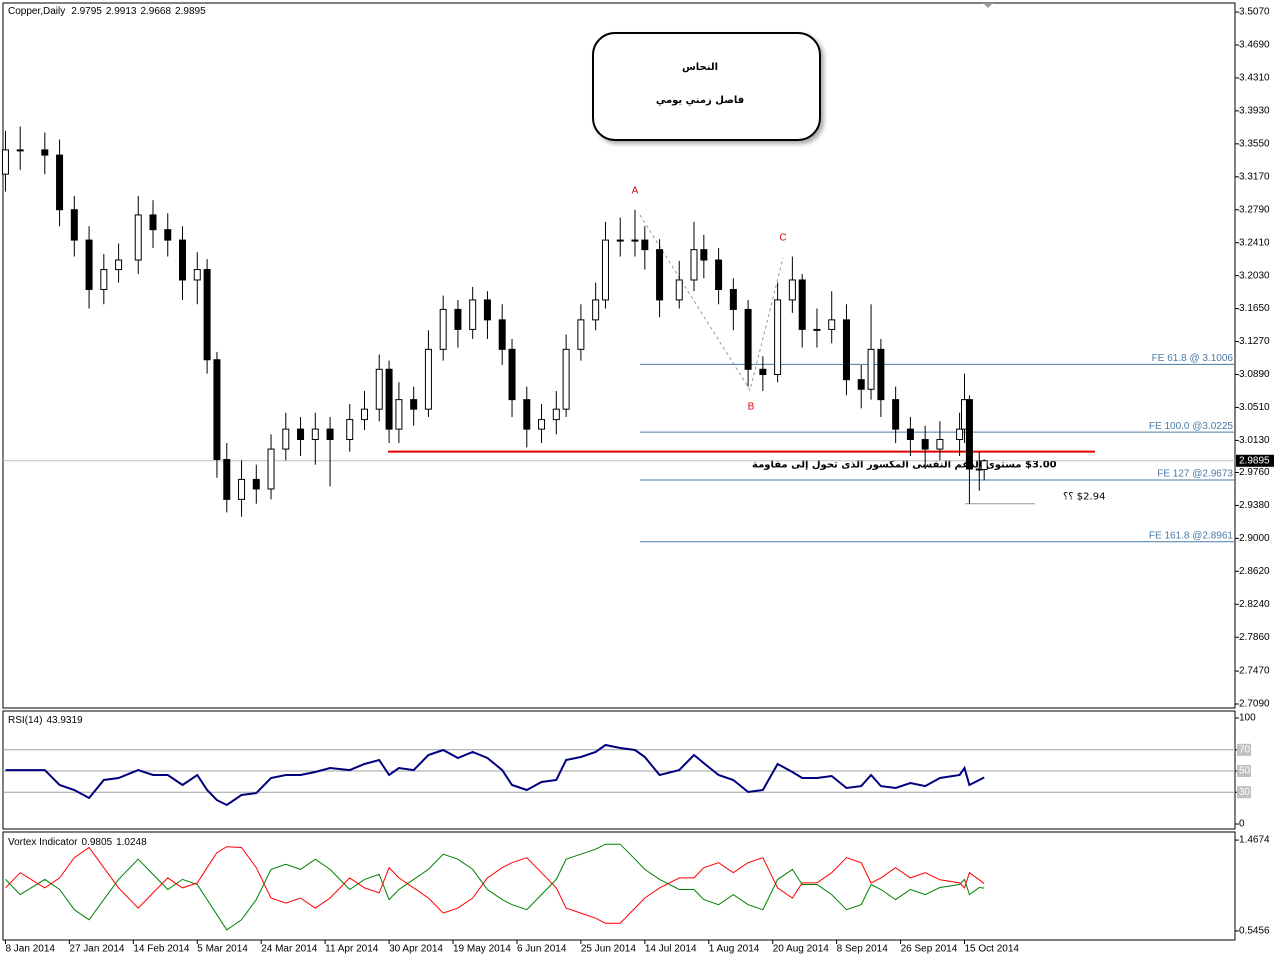 The height and width of the screenshot is (957, 1276). Describe the element at coordinates (1254, 840) in the screenshot. I see `y-tick-label: 1.4674` at that location.